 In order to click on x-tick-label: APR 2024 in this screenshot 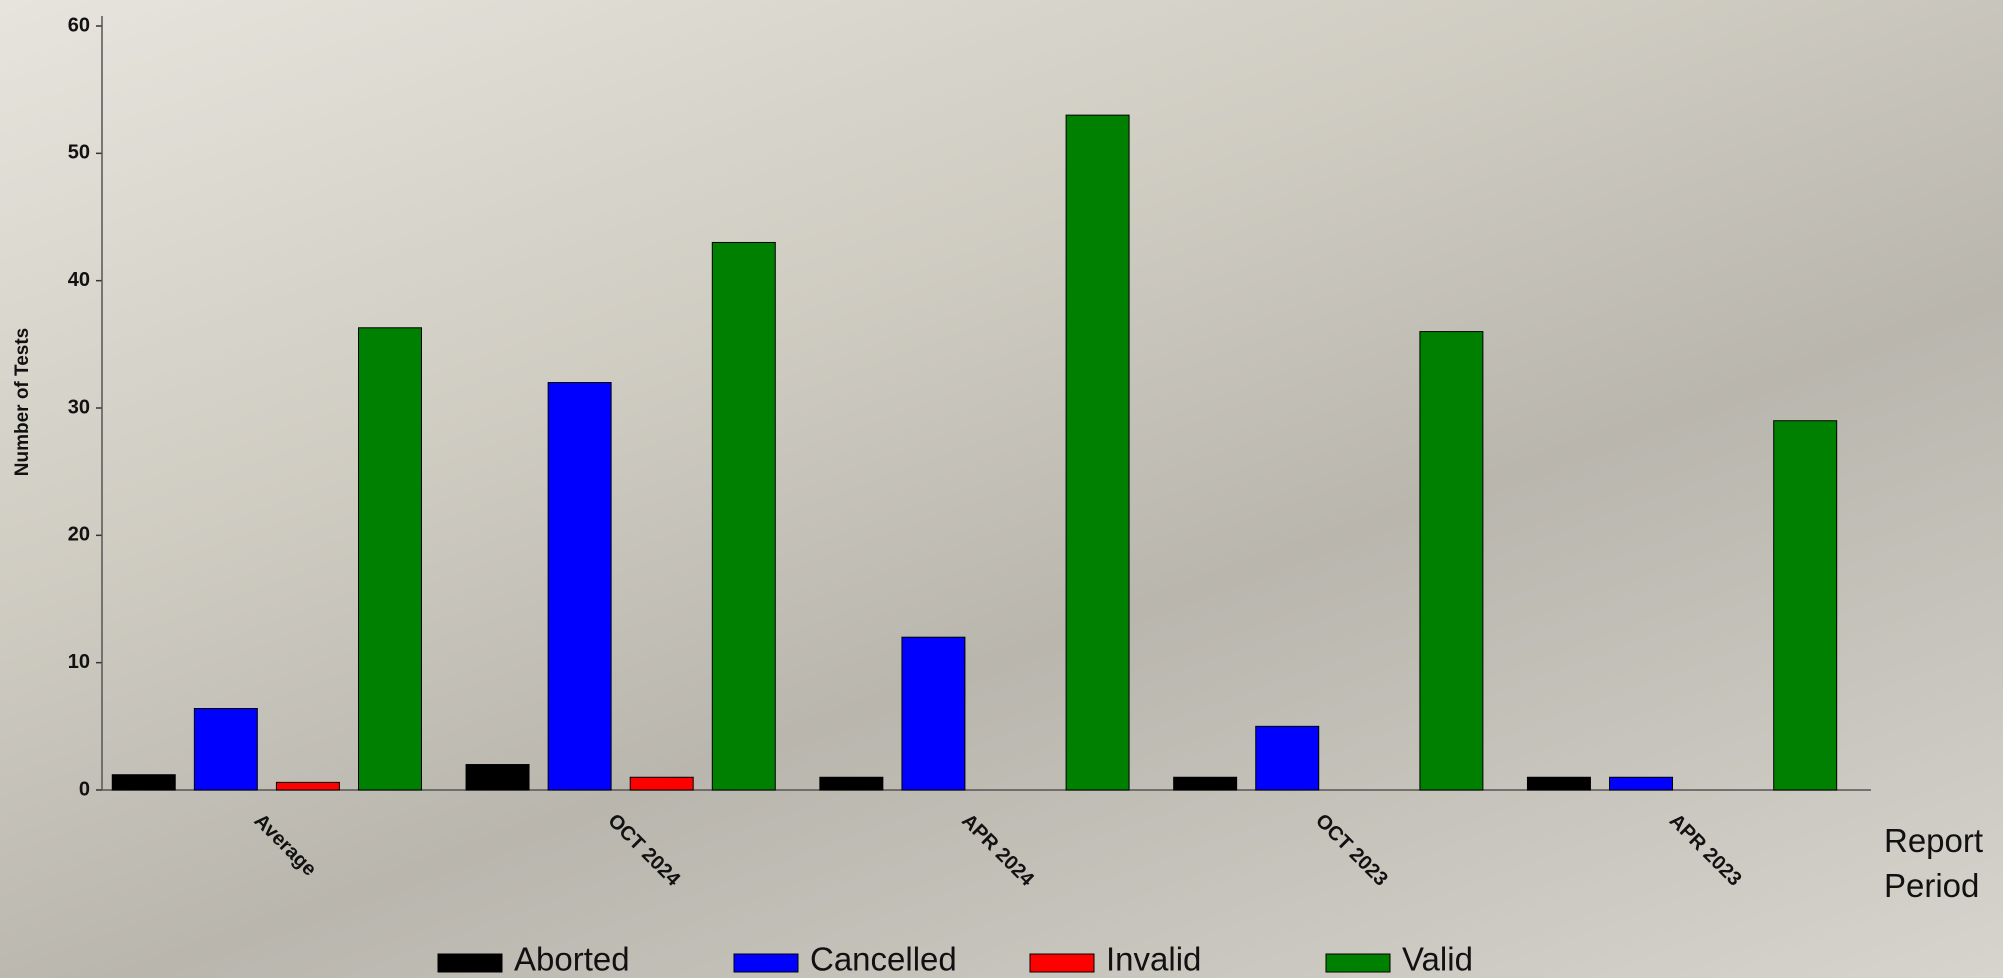, I will do `click(997, 850)`.